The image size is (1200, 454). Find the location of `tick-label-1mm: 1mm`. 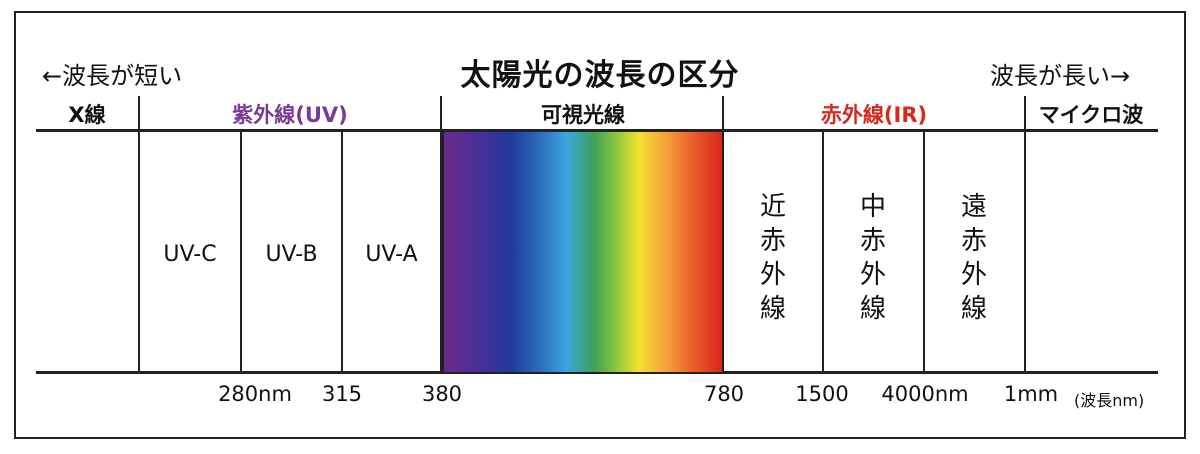

tick-label-1mm: 1mm is located at coordinates (1031, 394).